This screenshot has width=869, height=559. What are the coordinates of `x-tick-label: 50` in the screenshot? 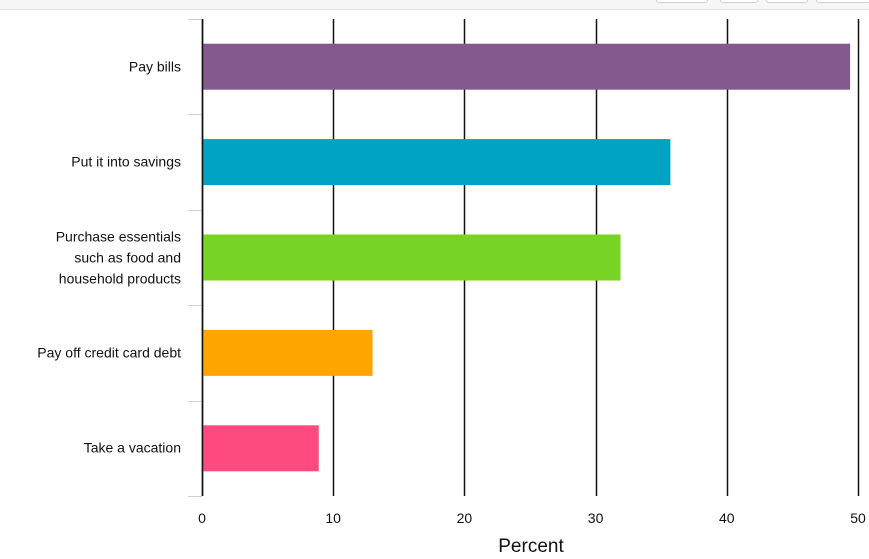 It's located at (858, 518).